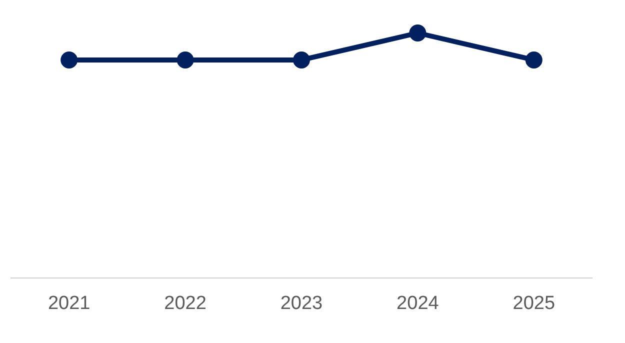 The width and height of the screenshot is (625, 343). Describe the element at coordinates (69, 303) in the screenshot. I see `x-tick-label: 2021` at that location.